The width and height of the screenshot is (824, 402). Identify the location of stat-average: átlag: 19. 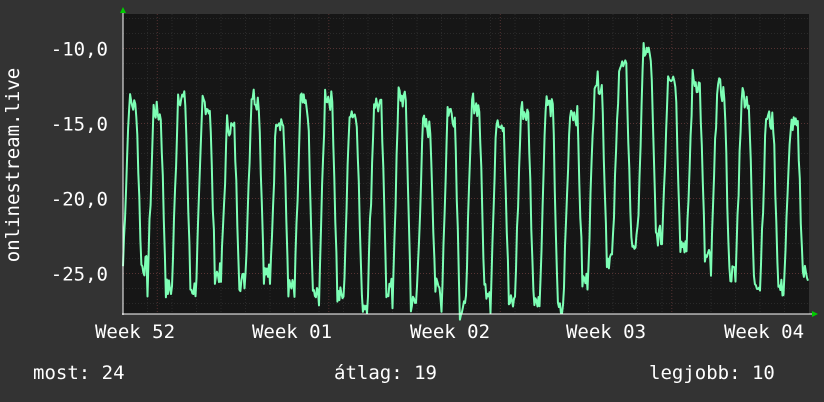
(385, 373).